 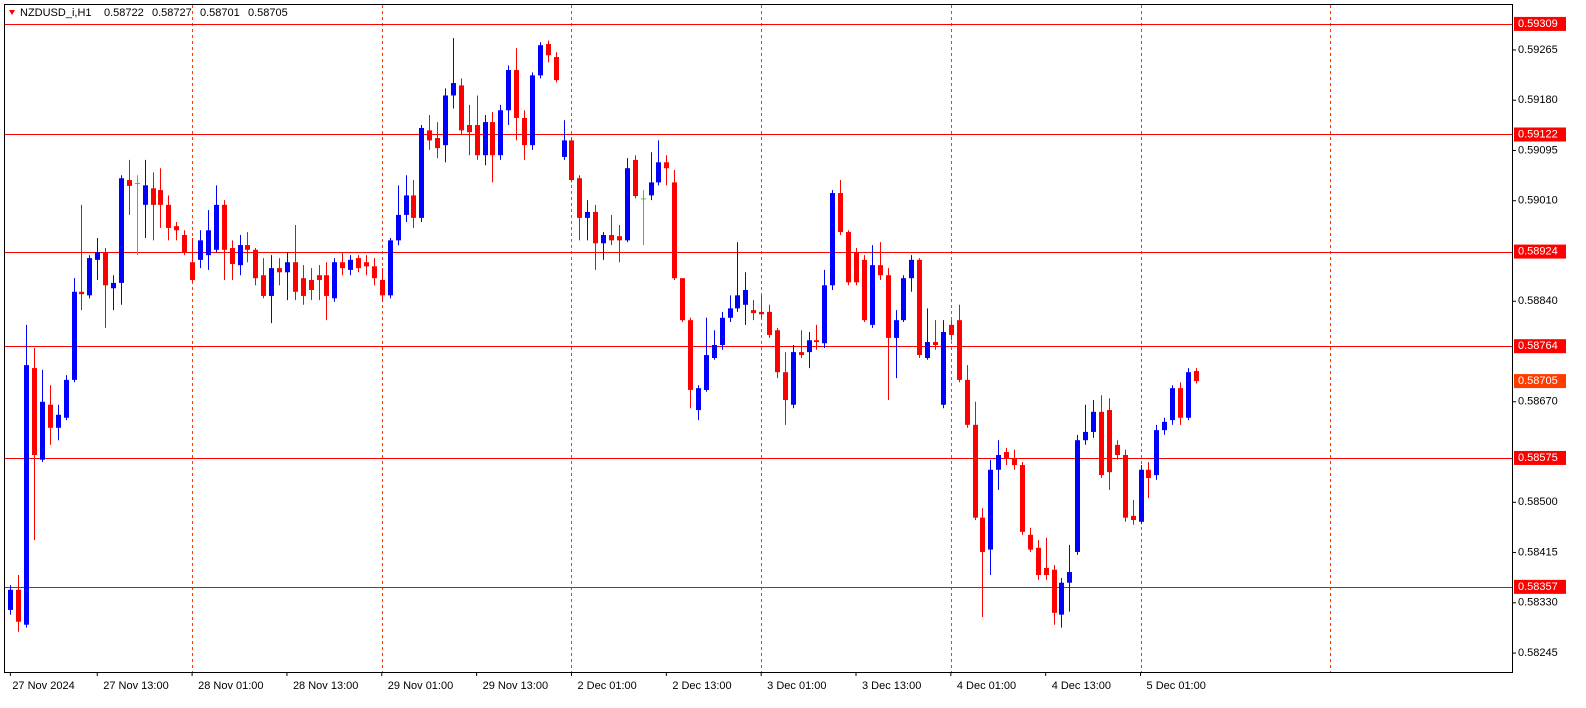 What do you see at coordinates (796, 686) in the screenshot?
I see `x-tick-label: 3 Dec 01:00` at bounding box center [796, 686].